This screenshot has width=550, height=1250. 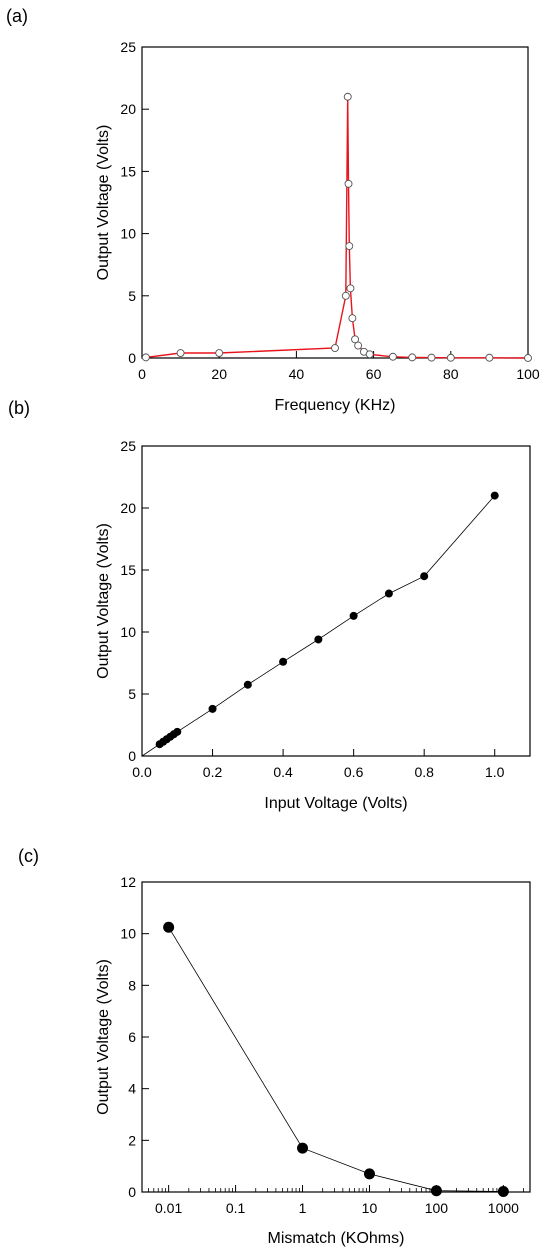 What do you see at coordinates (103, 203) in the screenshot?
I see `chart-a-y-axis-label: Output Voltage (Volts)` at bounding box center [103, 203].